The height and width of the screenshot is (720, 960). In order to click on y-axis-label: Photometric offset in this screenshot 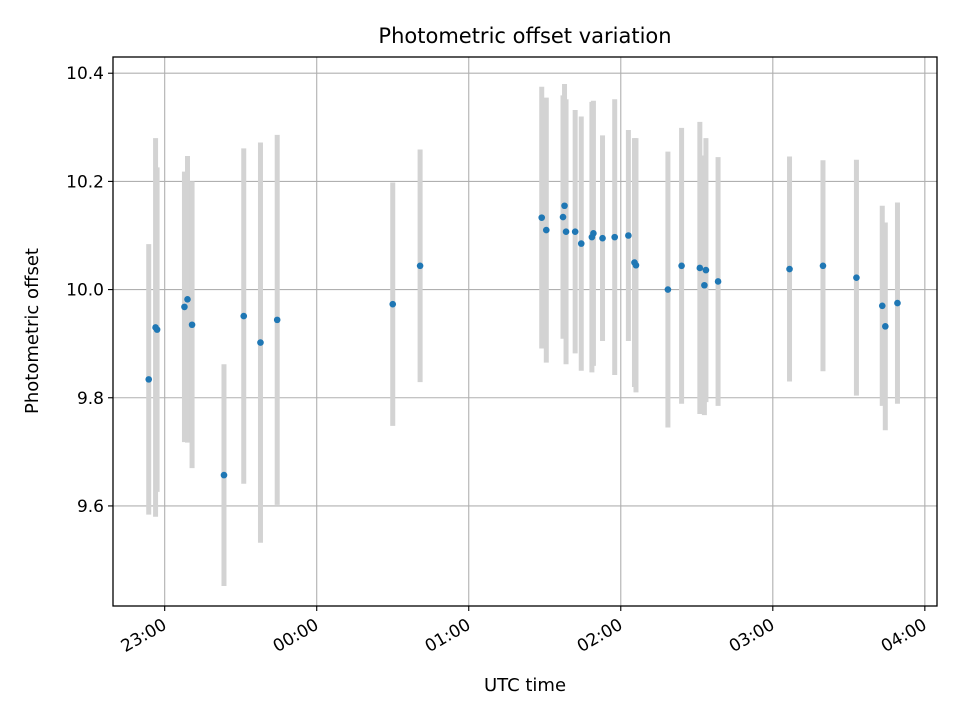, I will do `click(32, 331)`.